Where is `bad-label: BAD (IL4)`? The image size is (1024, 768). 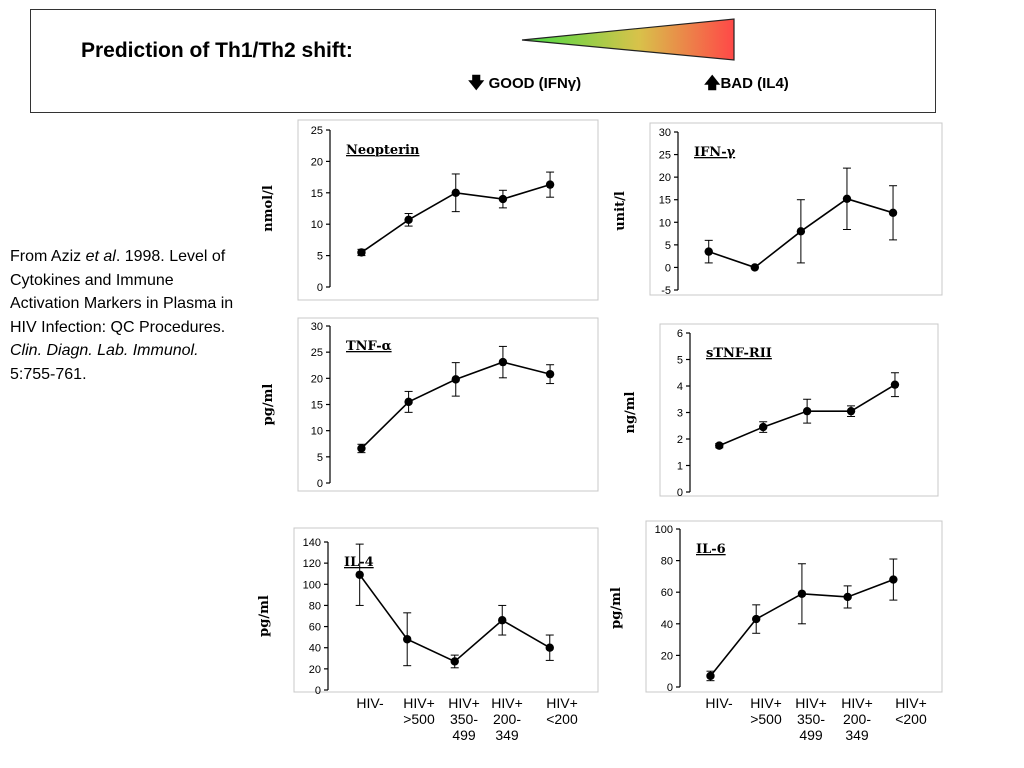 bad-label: BAD (IL4) is located at coordinates (754, 83).